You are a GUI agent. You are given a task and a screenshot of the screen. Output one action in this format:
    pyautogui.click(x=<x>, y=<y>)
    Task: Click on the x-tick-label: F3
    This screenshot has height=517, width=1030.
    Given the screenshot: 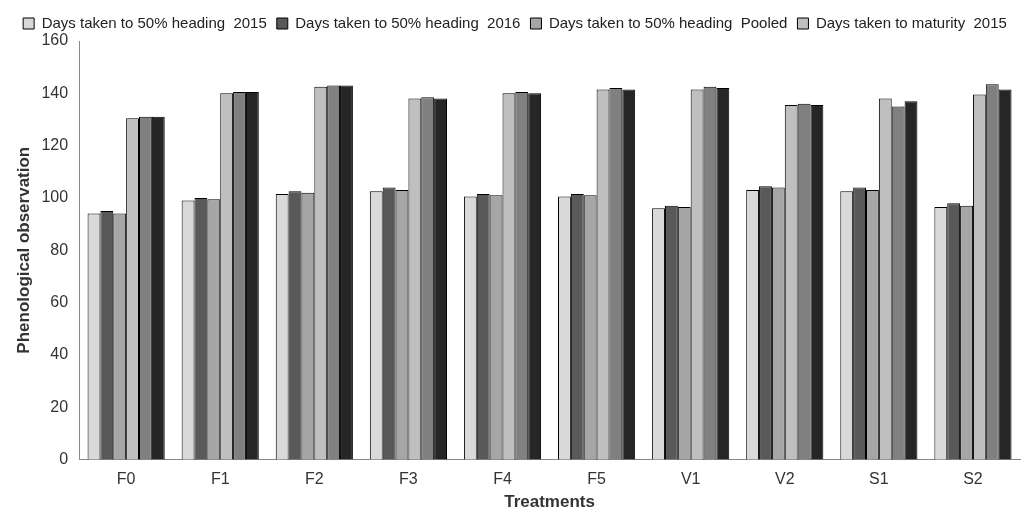 What is the action you would take?
    pyautogui.click(x=408, y=479)
    